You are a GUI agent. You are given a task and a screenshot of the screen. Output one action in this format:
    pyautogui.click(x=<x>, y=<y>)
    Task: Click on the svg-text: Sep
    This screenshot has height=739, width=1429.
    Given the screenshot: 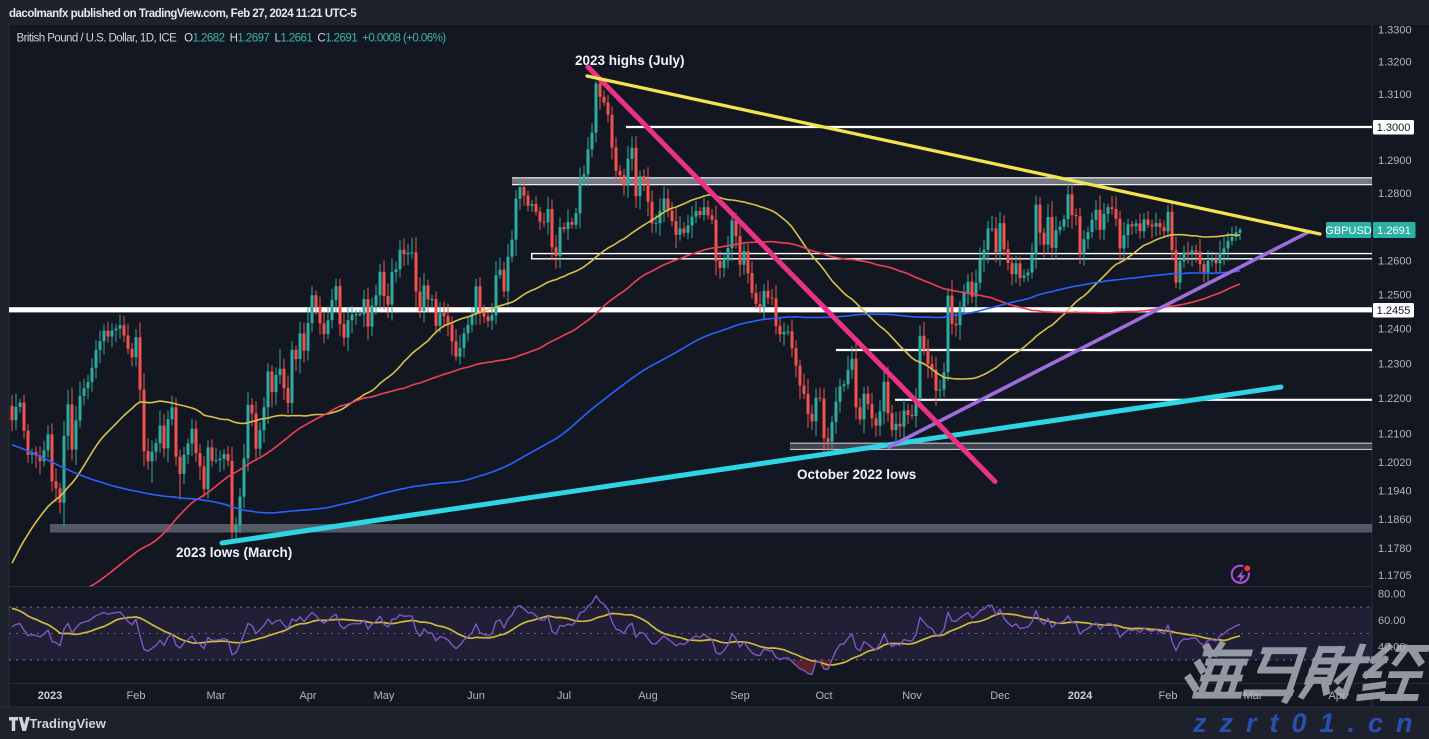 What is the action you would take?
    pyautogui.click(x=740, y=696)
    